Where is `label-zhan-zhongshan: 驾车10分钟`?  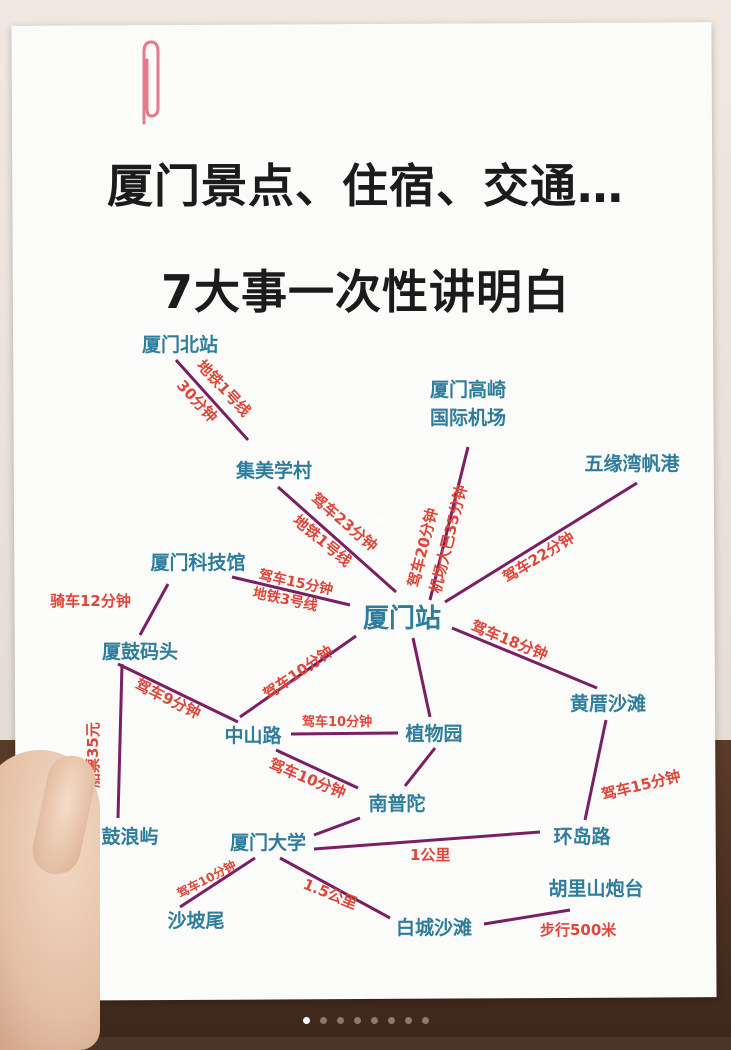 label-zhan-zhongshan: 驾车10分钟 is located at coordinates (298, 672).